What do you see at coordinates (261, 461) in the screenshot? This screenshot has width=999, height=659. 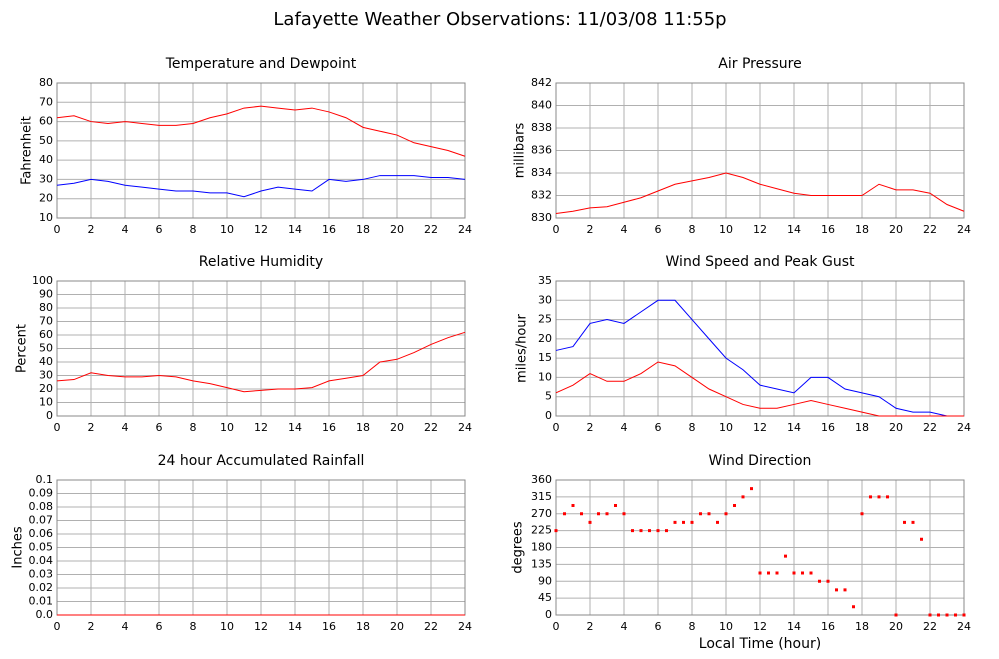 I see `chart-title: 24 hour Accumulated Rainfall` at bounding box center [261, 461].